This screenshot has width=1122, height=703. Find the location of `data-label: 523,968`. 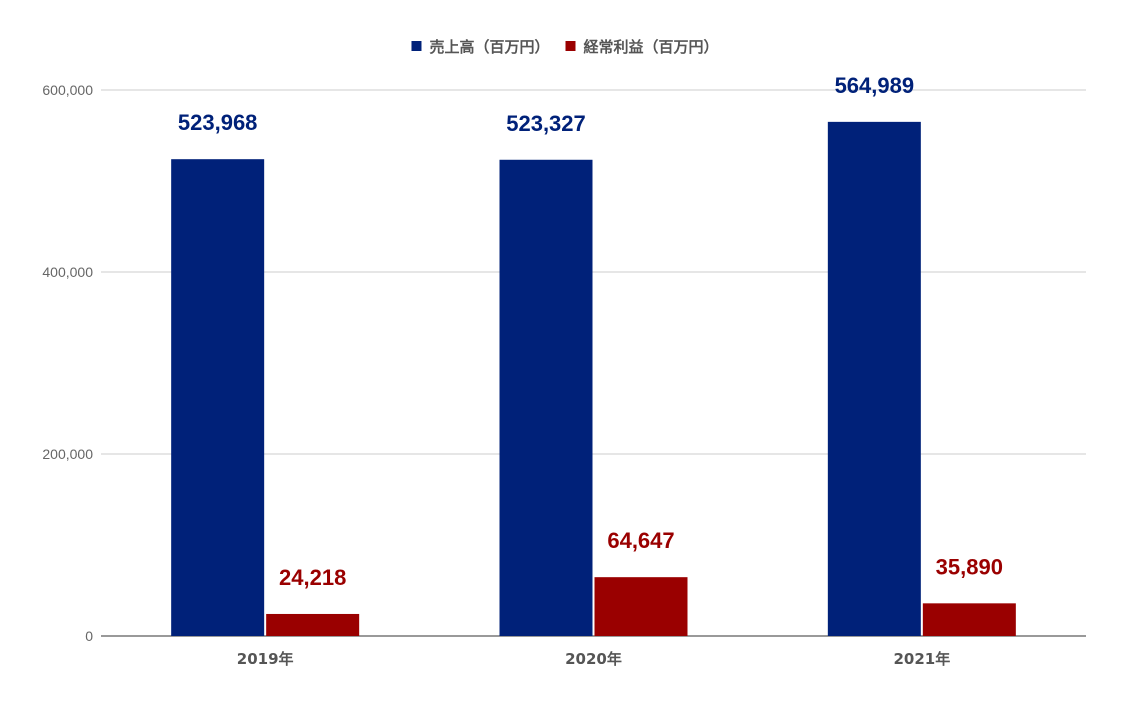

data-label: 523,968 is located at coordinates (218, 122).